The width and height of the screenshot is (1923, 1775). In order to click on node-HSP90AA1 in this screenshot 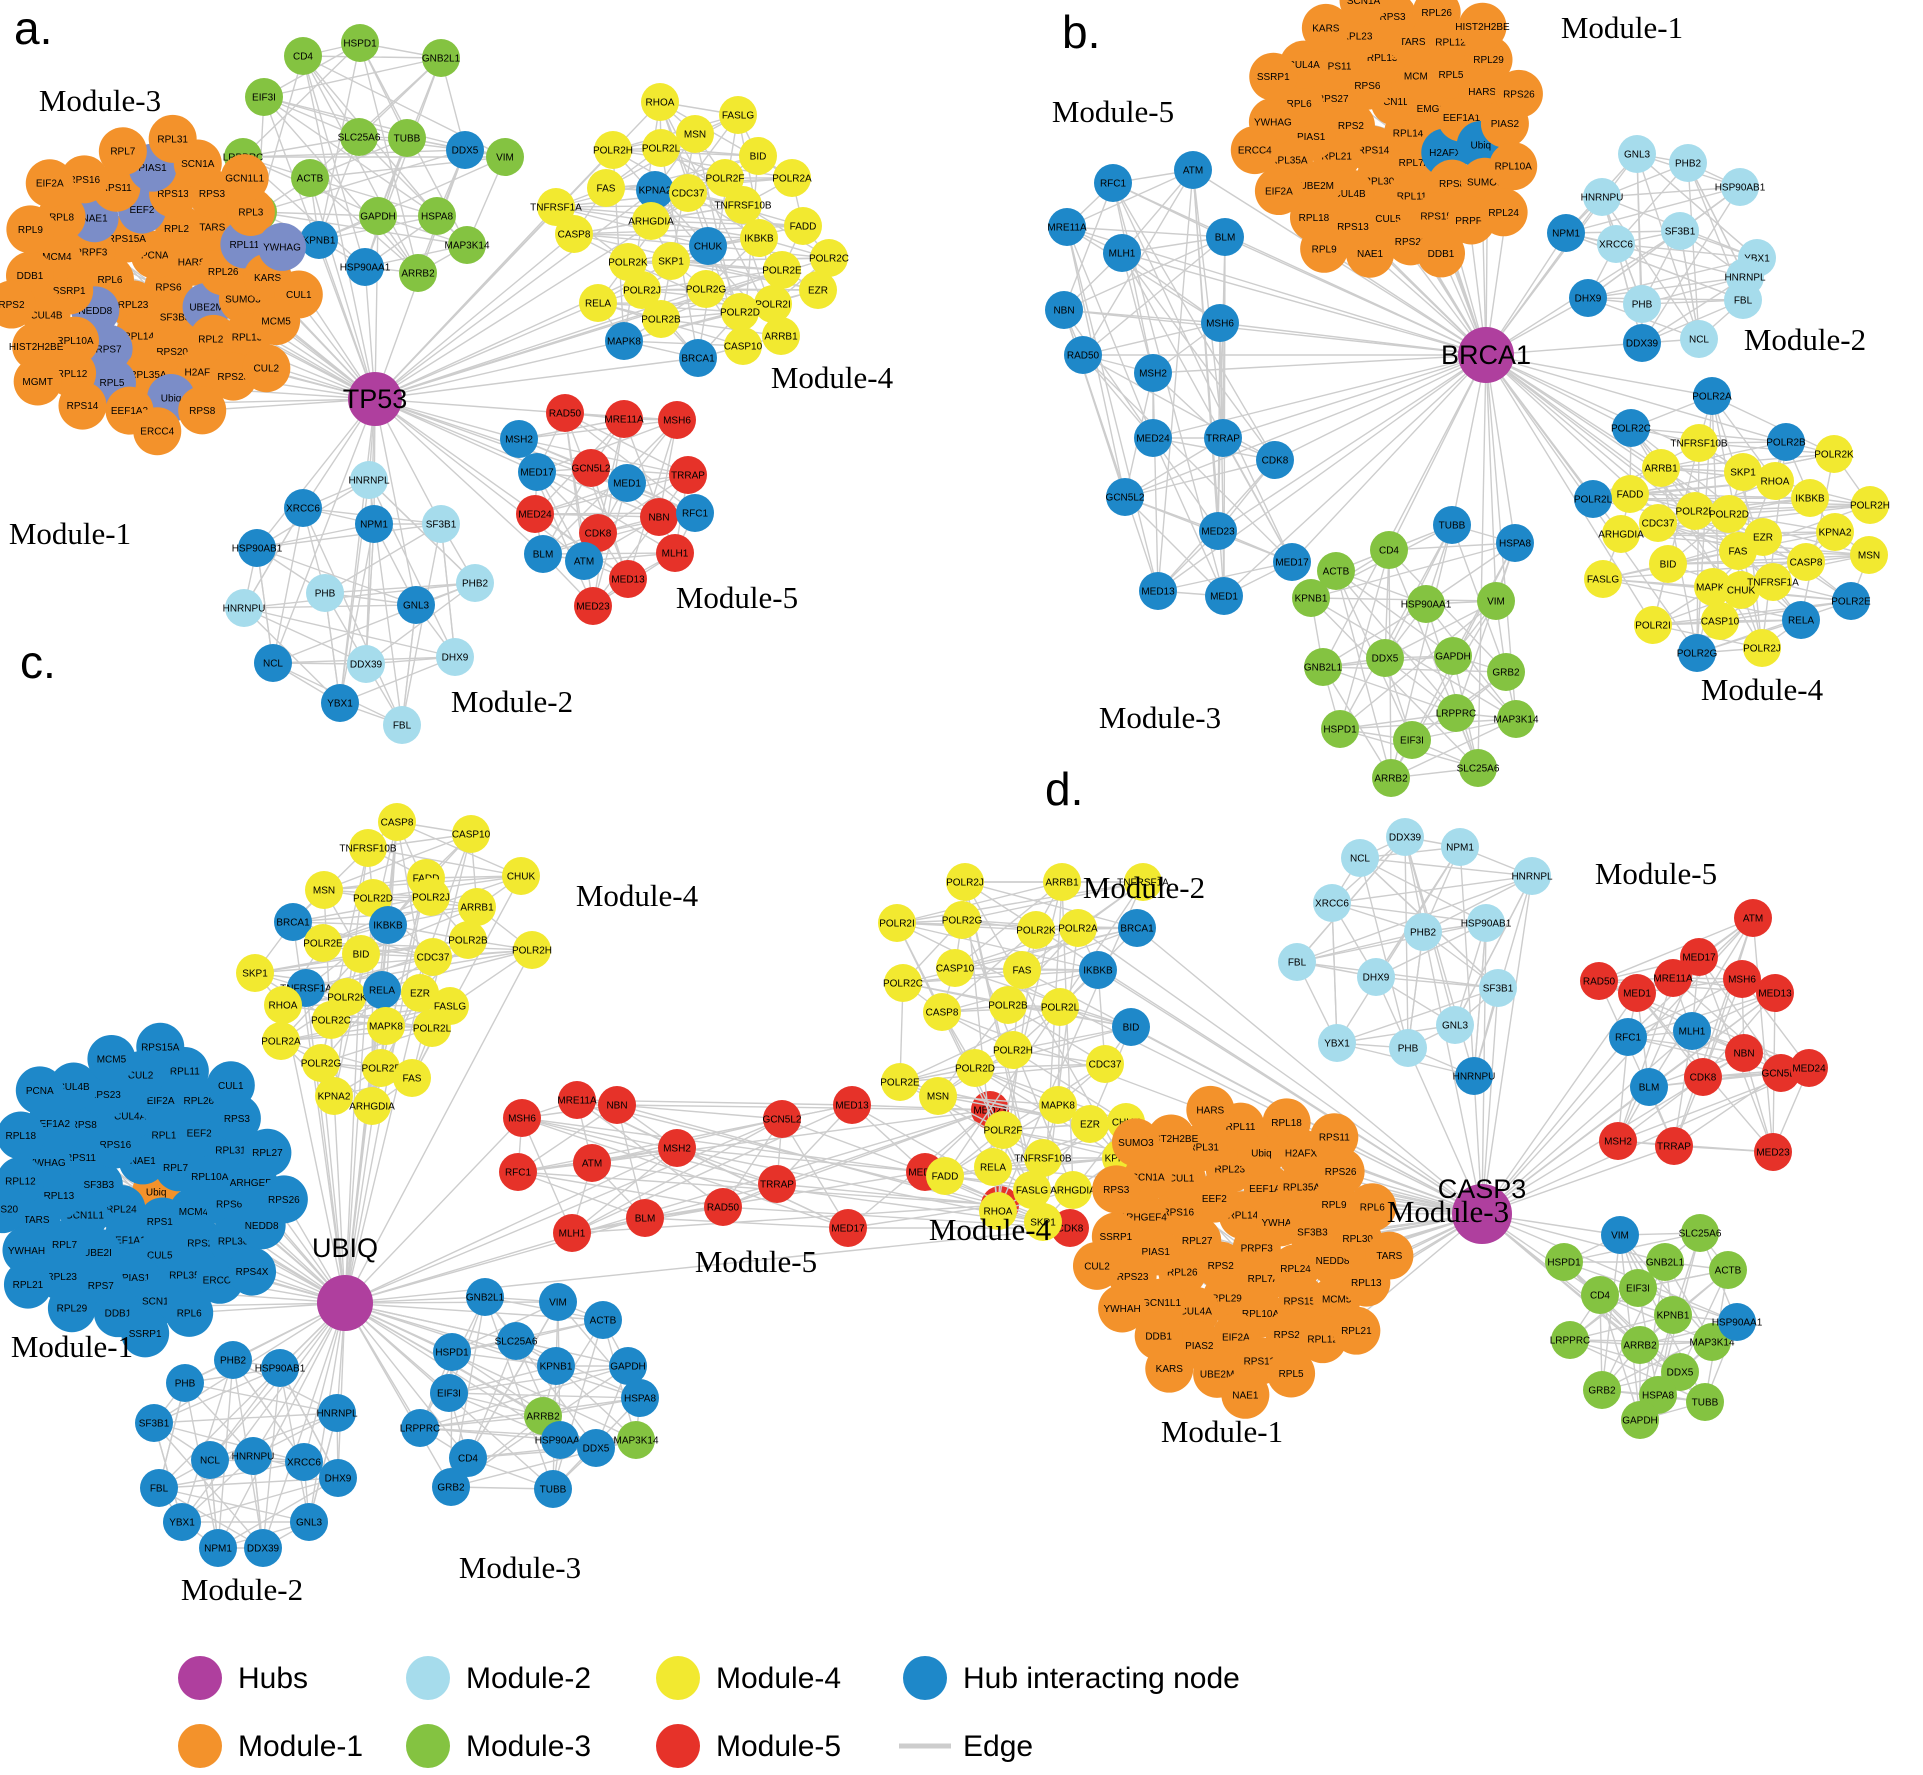, I will do `click(365, 267)`.